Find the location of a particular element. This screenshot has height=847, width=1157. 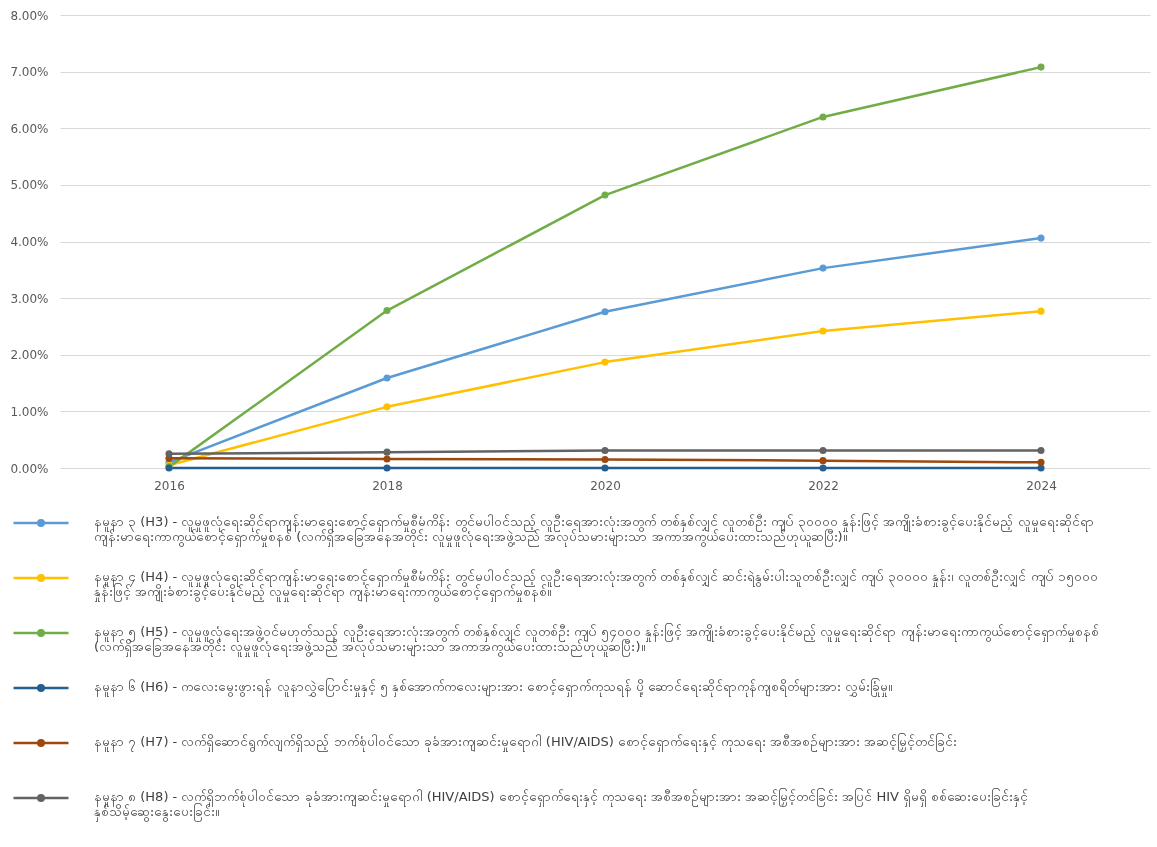

x-tick-label: 2024 is located at coordinates (1041, 485).